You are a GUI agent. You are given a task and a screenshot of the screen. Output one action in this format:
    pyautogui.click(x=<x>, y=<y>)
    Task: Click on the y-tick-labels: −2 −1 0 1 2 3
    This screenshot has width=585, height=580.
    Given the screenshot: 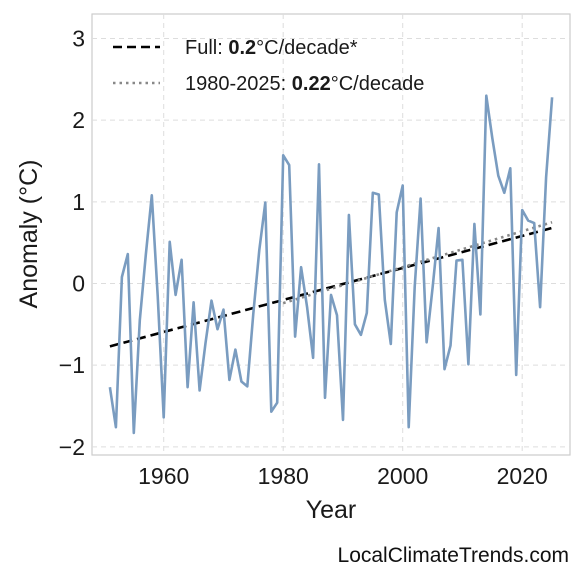 What is the action you would take?
    pyautogui.click(x=72, y=243)
    